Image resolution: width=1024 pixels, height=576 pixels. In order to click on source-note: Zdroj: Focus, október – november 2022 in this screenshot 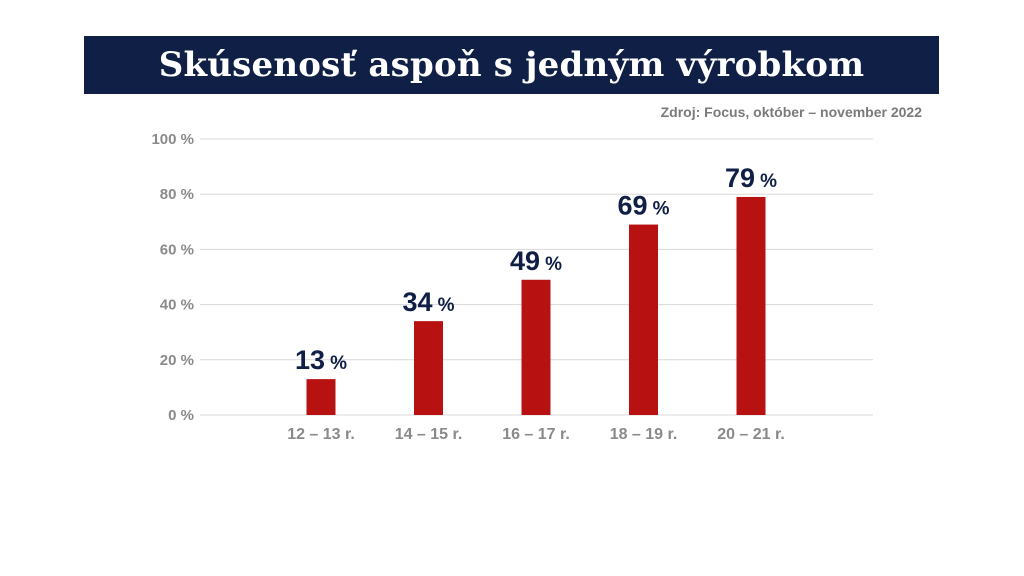, I will do `click(791, 112)`.